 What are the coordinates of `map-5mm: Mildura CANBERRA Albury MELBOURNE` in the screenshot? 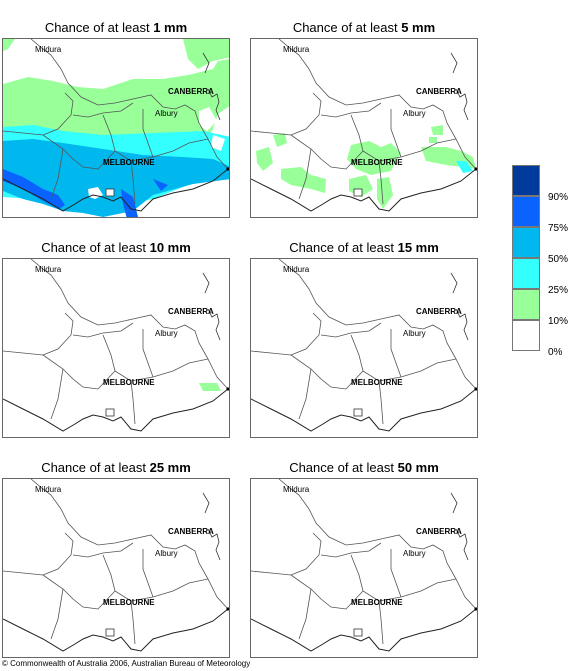 It's located at (364, 128).